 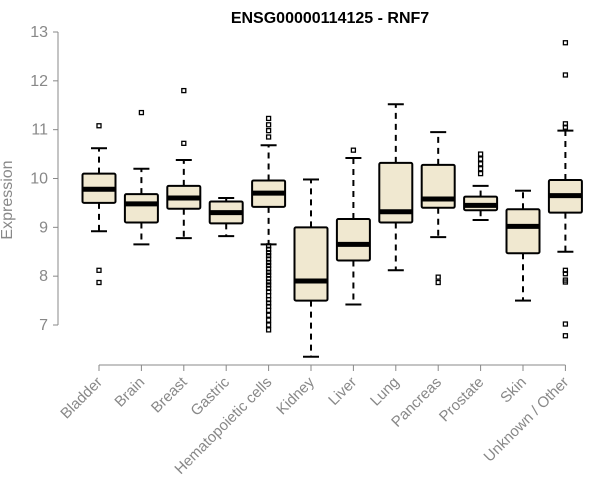 What do you see at coordinates (39, 179) in the screenshot?
I see `y-tick-label: 10` at bounding box center [39, 179].